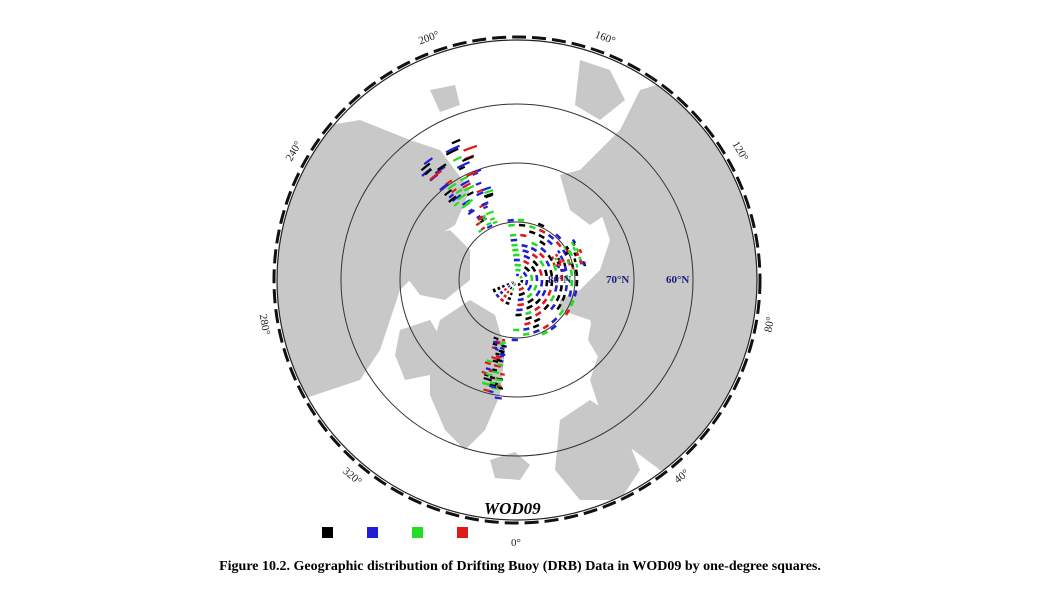 This screenshot has height=601, width=1040. I want to click on legend-swatch, so click(417, 532).